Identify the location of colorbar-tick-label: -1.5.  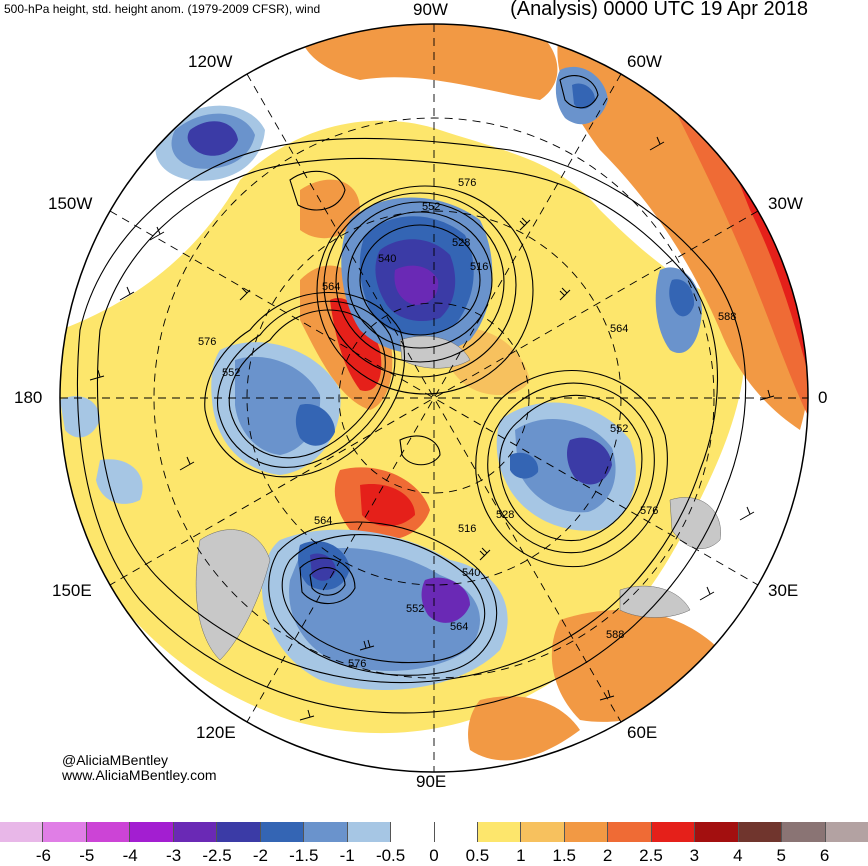
(304, 855).